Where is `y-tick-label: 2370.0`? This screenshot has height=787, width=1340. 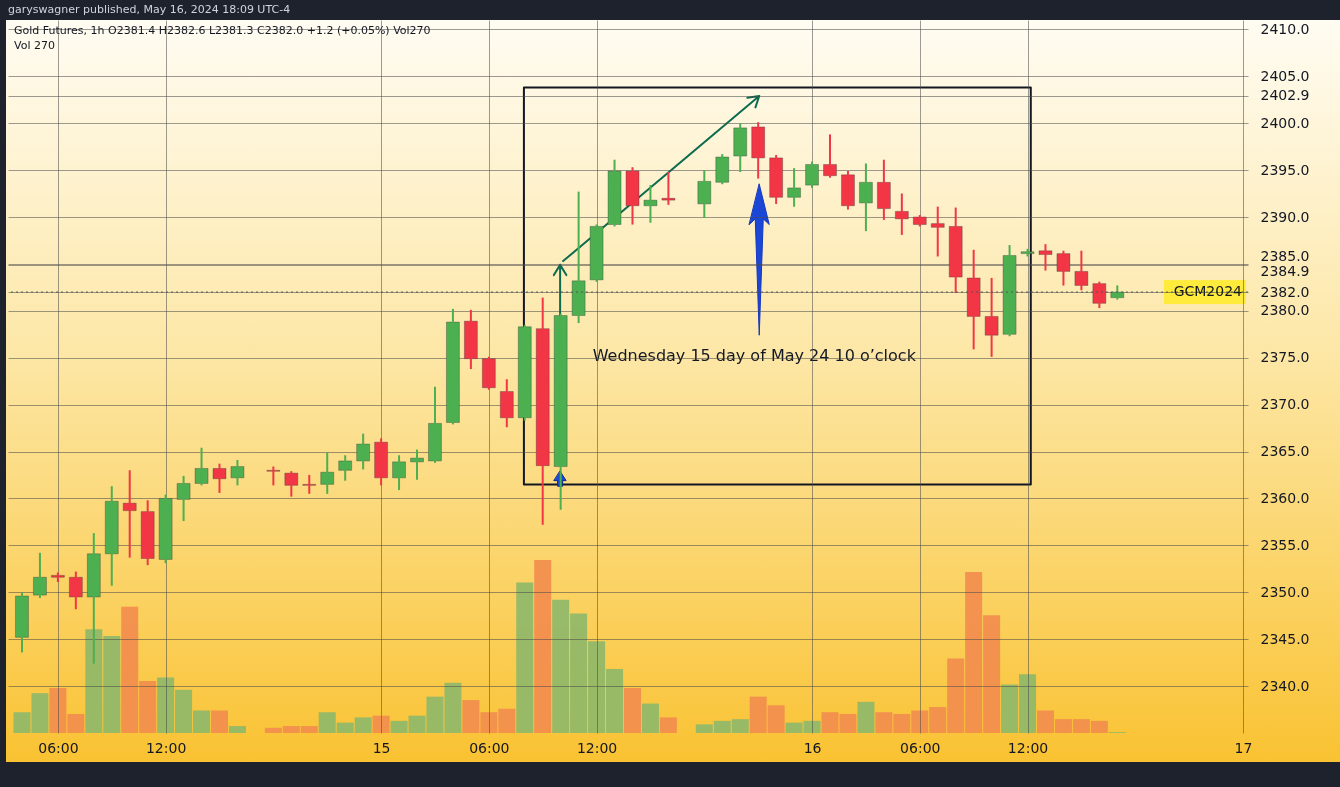
y-tick-label: 2370.0 is located at coordinates (1285, 404).